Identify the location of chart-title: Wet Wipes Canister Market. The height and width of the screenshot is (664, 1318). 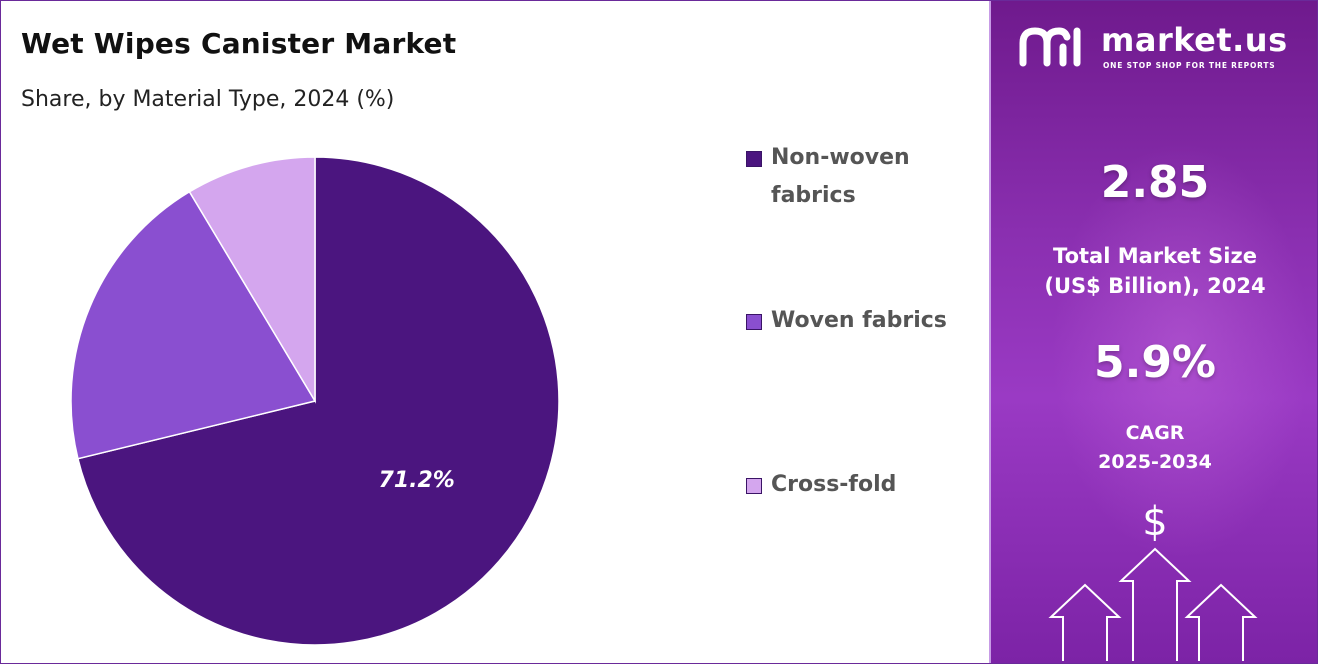
(239, 43).